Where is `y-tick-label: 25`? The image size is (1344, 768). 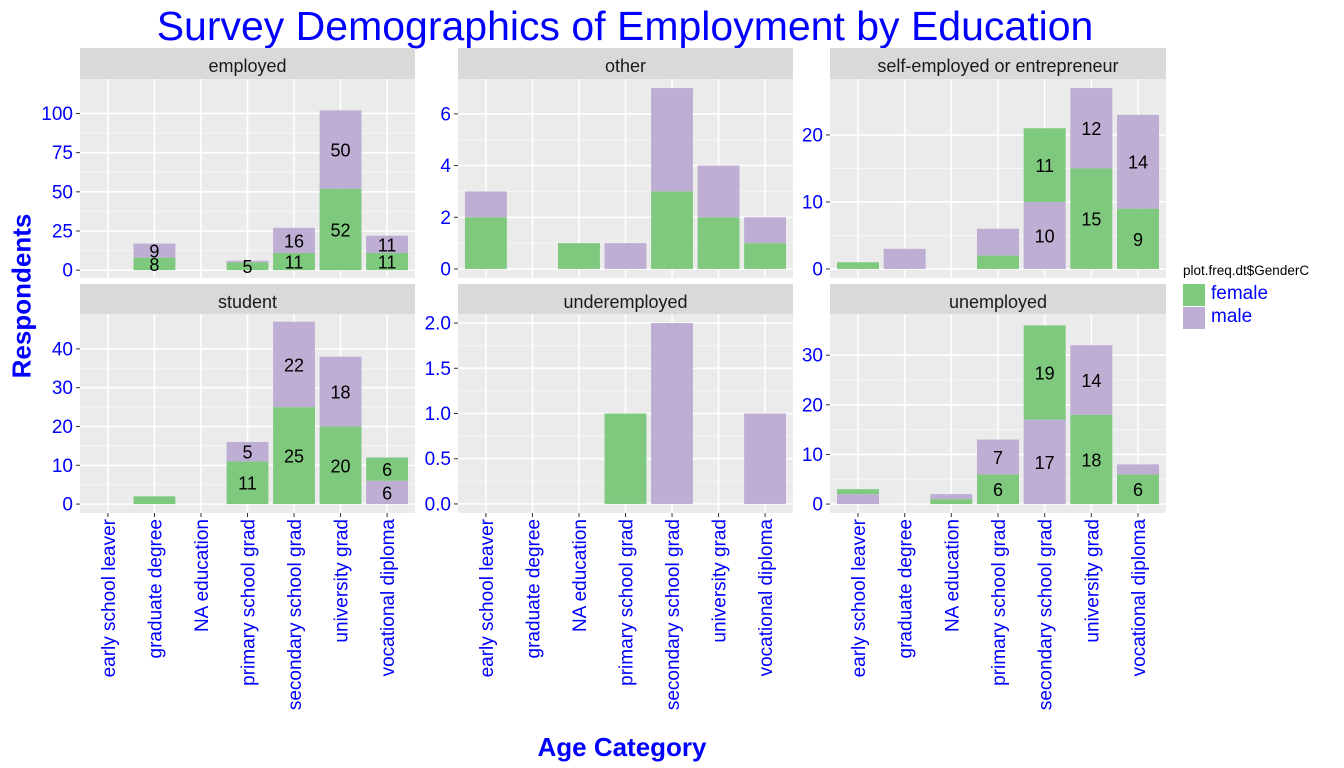
y-tick-label: 25 is located at coordinates (62, 231).